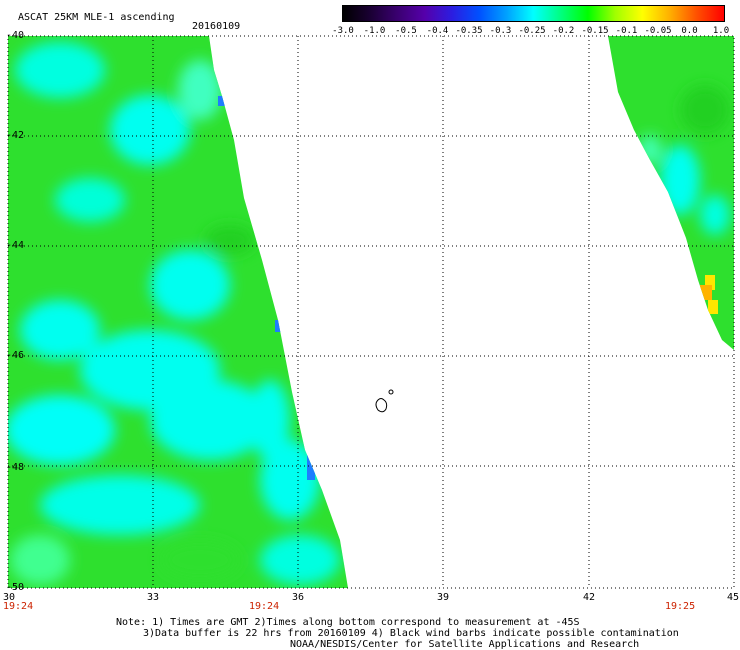 Image resolution: width=740 pixels, height=650 pixels. Describe the element at coordinates (589, 597) in the screenshot. I see `lon-label: 42` at that location.